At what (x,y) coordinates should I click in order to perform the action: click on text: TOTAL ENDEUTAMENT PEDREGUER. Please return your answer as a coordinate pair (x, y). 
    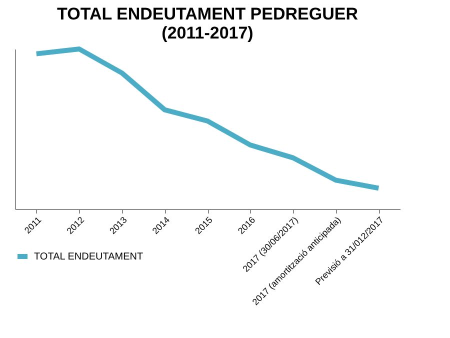
    Looking at the image, I should click on (207, 14).